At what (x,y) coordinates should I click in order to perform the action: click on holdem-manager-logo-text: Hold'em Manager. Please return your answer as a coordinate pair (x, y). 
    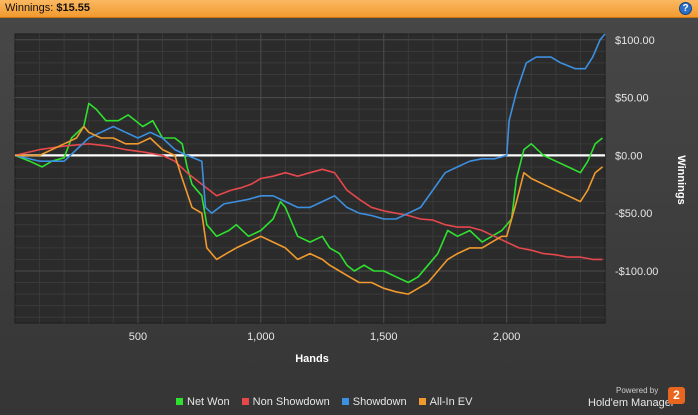
    Looking at the image, I should click on (631, 403).